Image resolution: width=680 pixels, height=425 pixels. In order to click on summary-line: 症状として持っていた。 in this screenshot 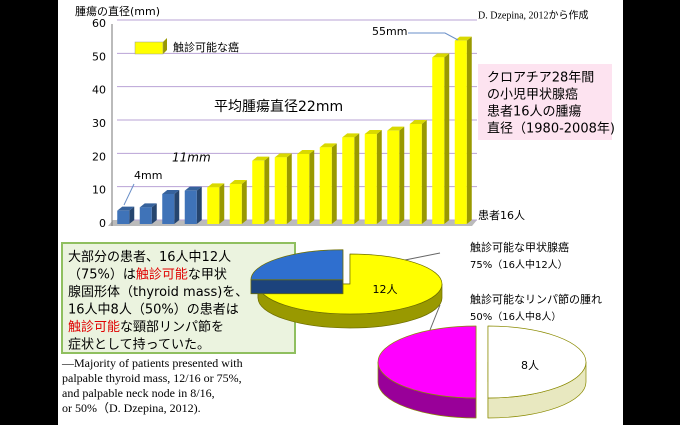, I will do `click(139, 344)`.